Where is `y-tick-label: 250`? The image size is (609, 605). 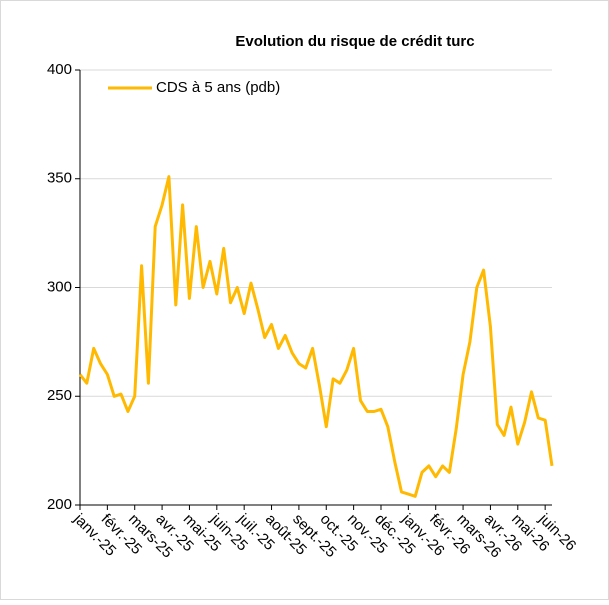 y-tick-label: 250 is located at coordinates (59, 395).